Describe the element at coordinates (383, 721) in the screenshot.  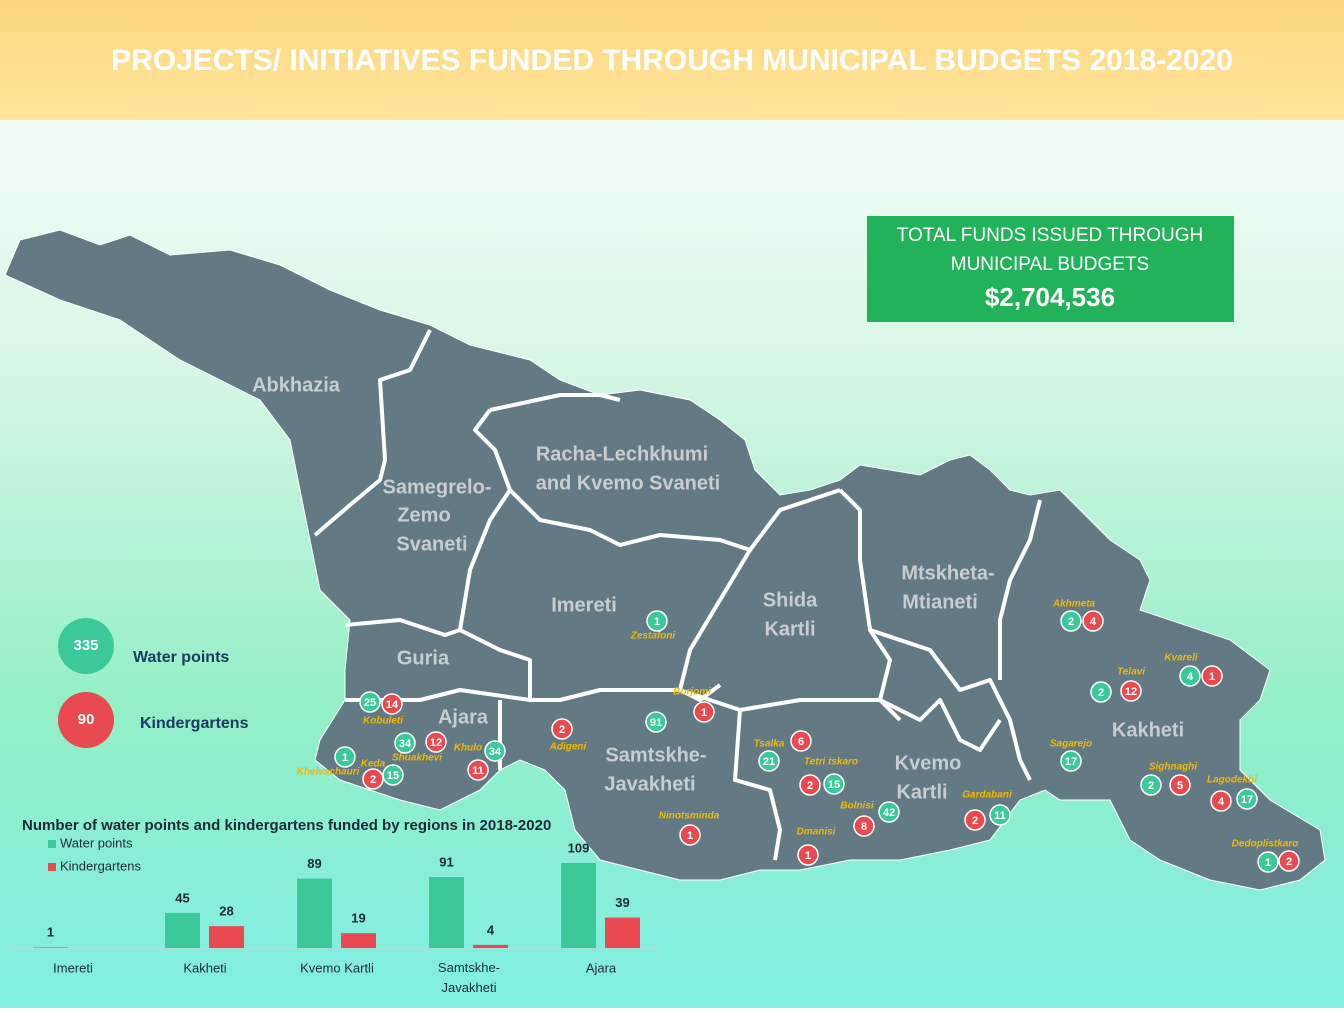
I see `municipality-label: Kobuleti` at that location.